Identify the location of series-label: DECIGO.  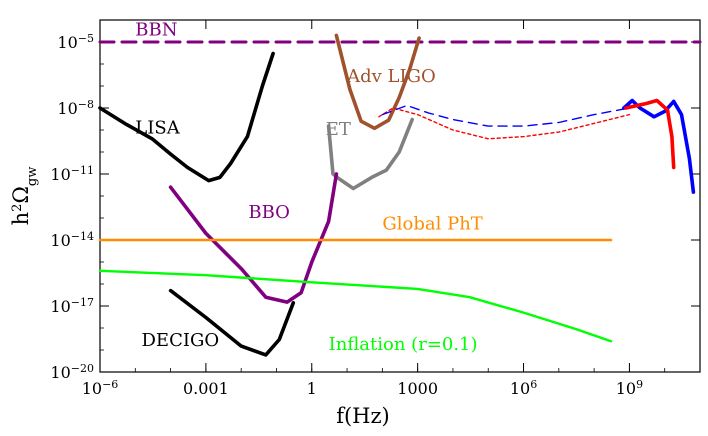
(181, 340).